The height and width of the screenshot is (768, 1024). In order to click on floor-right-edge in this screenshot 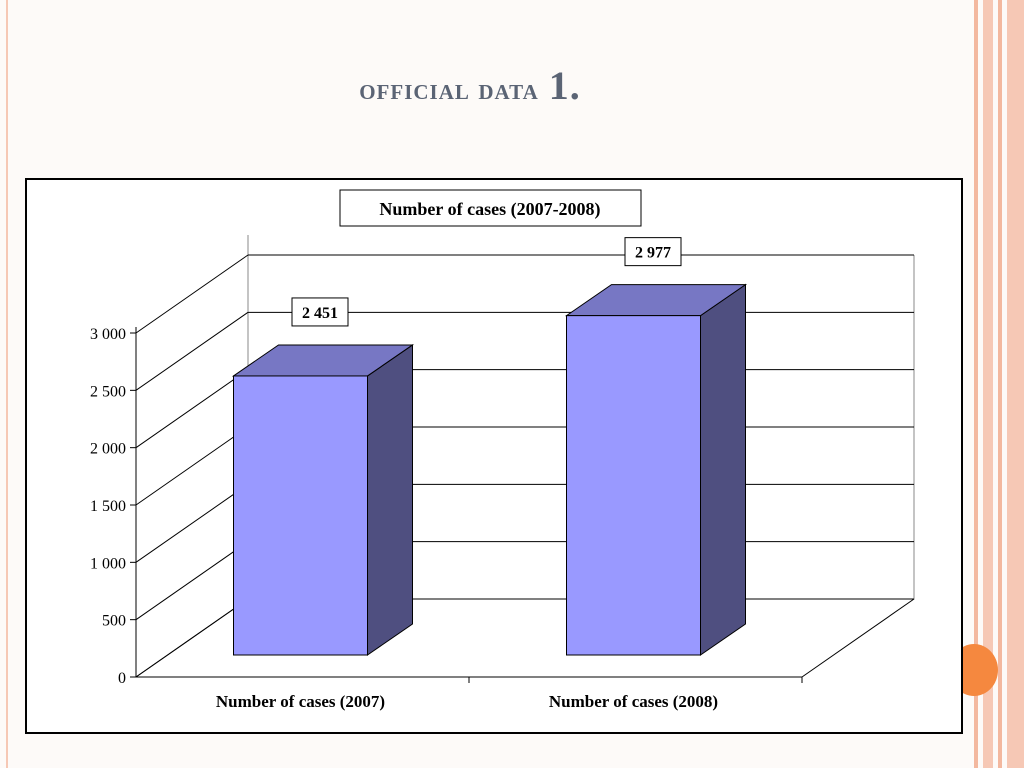, I will do `click(858, 638)`.